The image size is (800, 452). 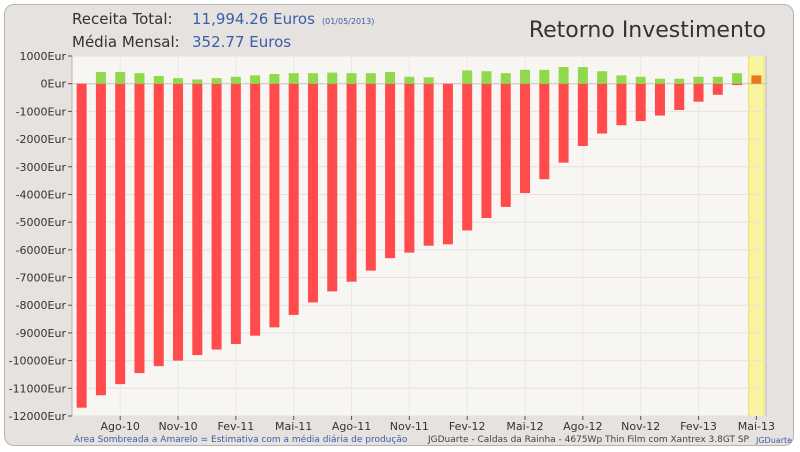 I want to click on xtick-label: Mai-13, so click(x=756, y=426).